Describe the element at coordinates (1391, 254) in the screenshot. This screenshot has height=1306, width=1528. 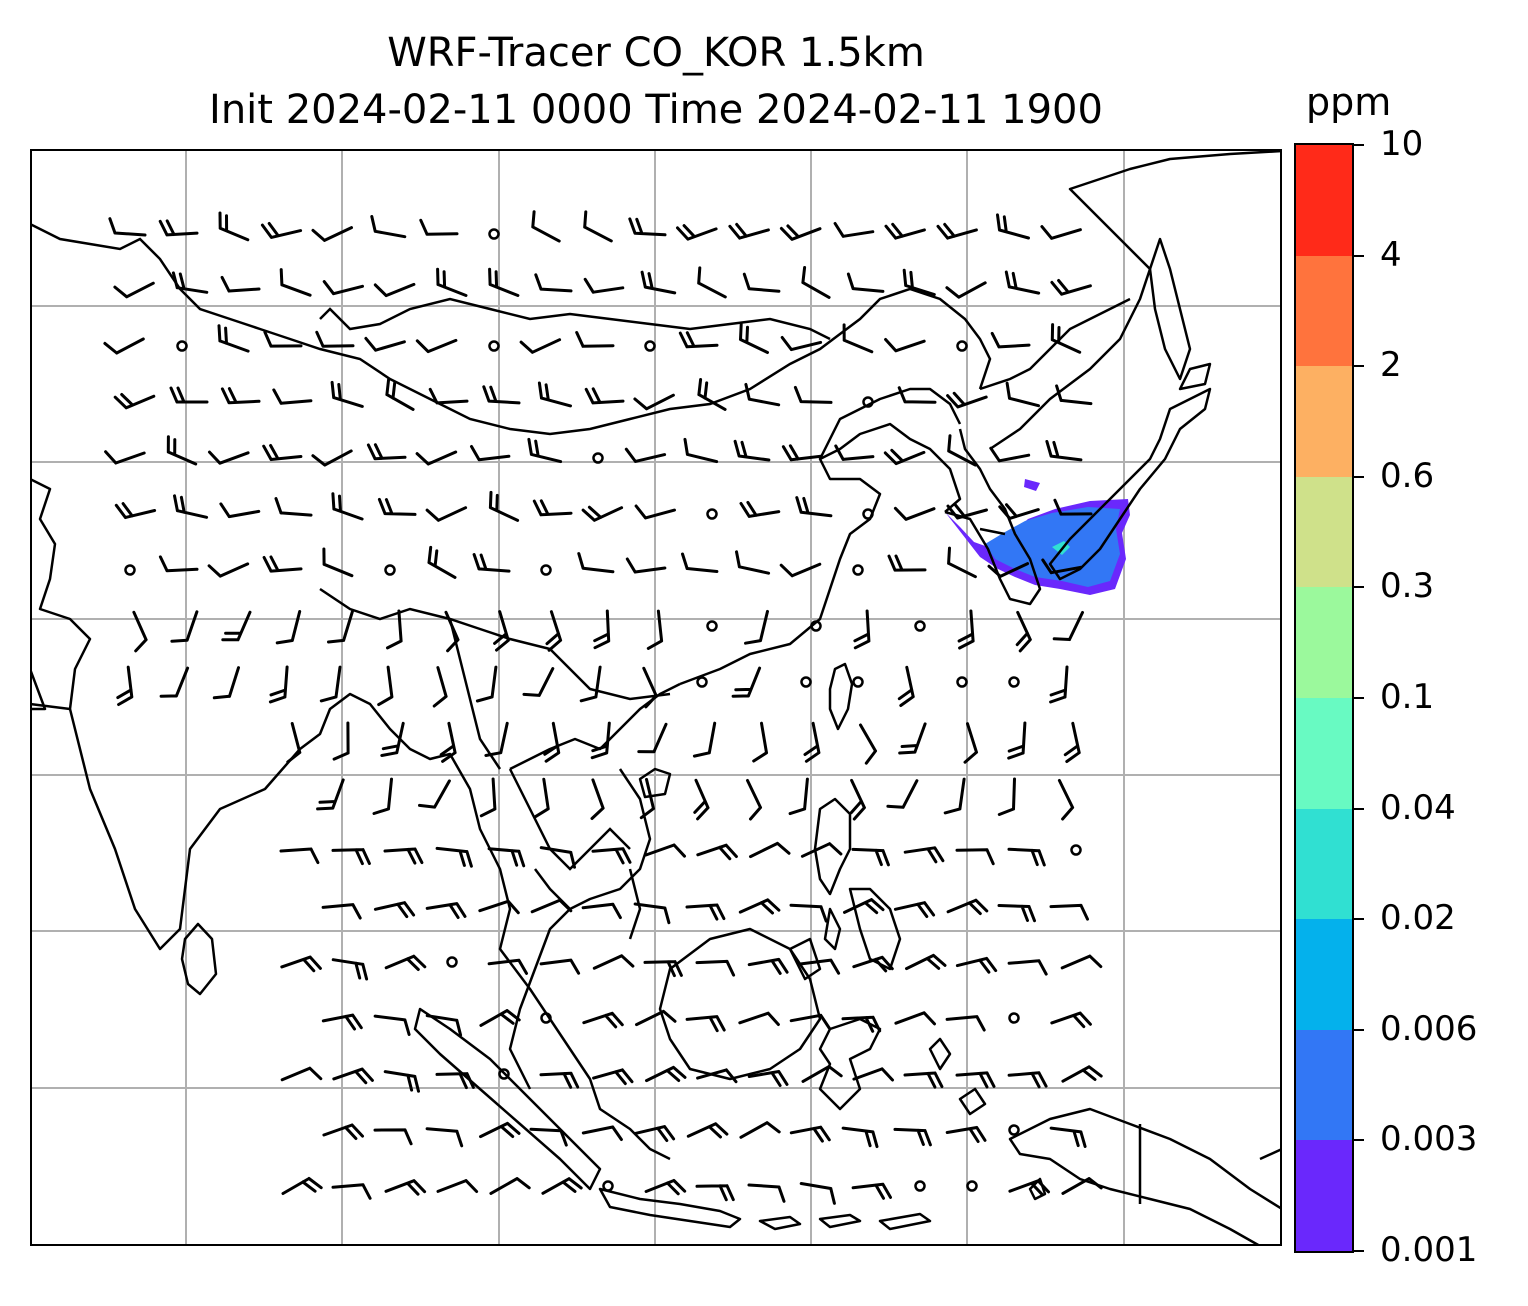
I see `colorbar-tick-label: 4` at that location.